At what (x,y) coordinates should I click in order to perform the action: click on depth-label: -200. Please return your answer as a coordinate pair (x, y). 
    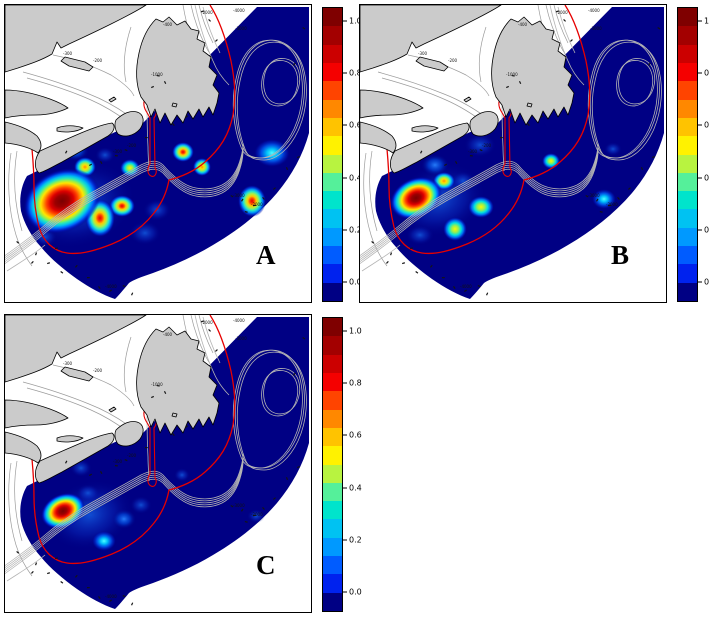
    Looking at the image, I should click on (98, 370).